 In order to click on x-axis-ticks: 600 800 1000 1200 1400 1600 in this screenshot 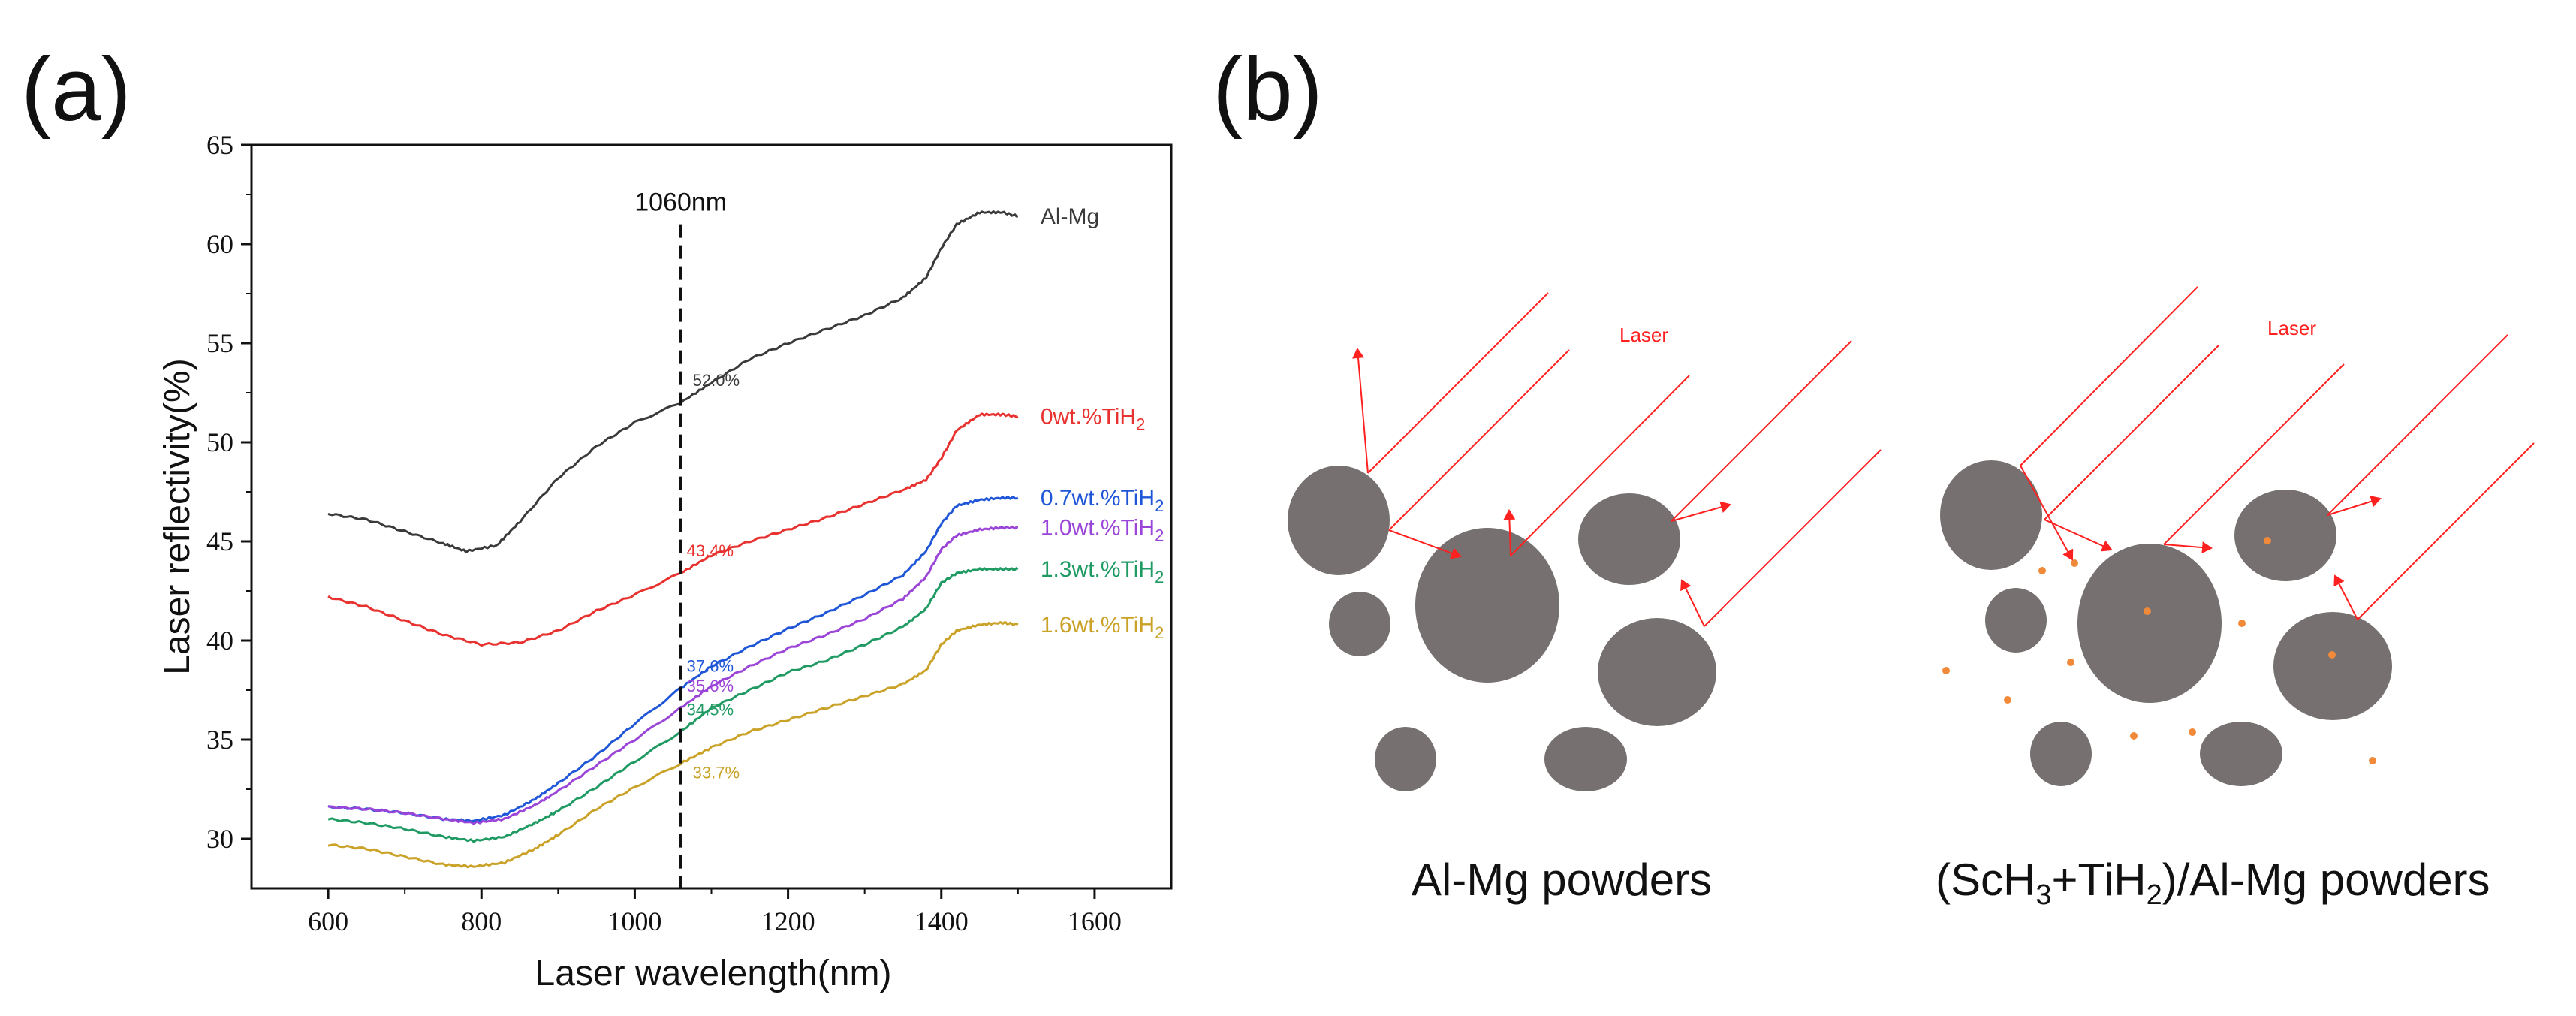, I will do `click(715, 912)`.